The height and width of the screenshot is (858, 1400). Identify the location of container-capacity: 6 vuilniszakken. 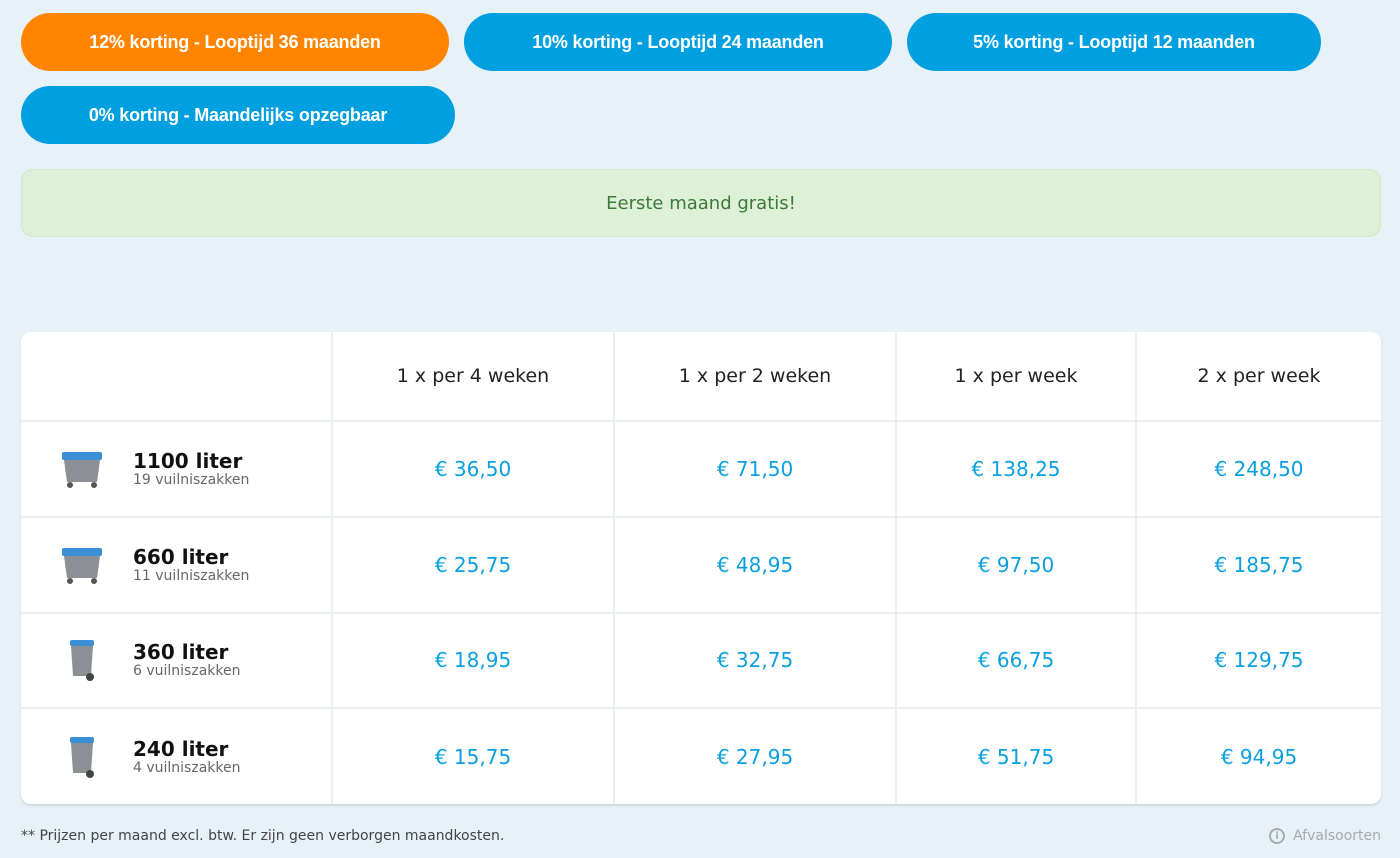
(187, 671).